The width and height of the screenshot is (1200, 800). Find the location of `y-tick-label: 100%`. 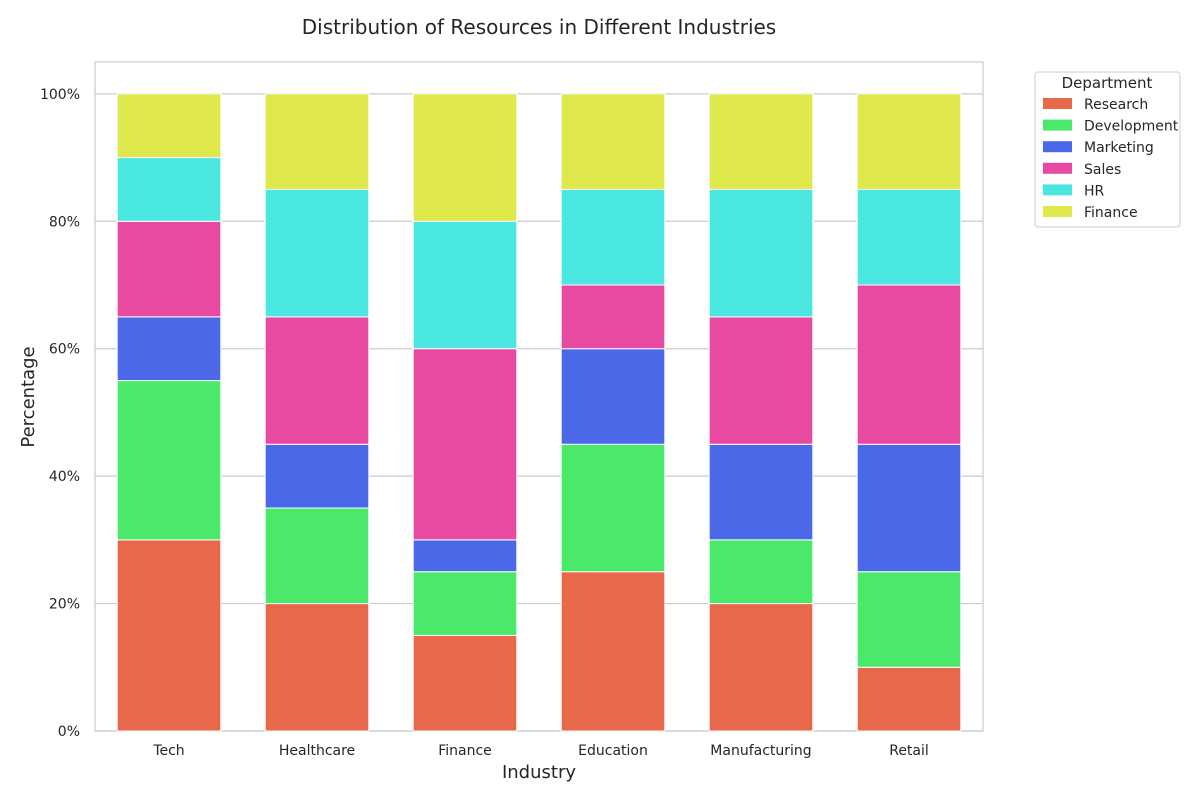

y-tick-label: 100% is located at coordinates (60, 95).